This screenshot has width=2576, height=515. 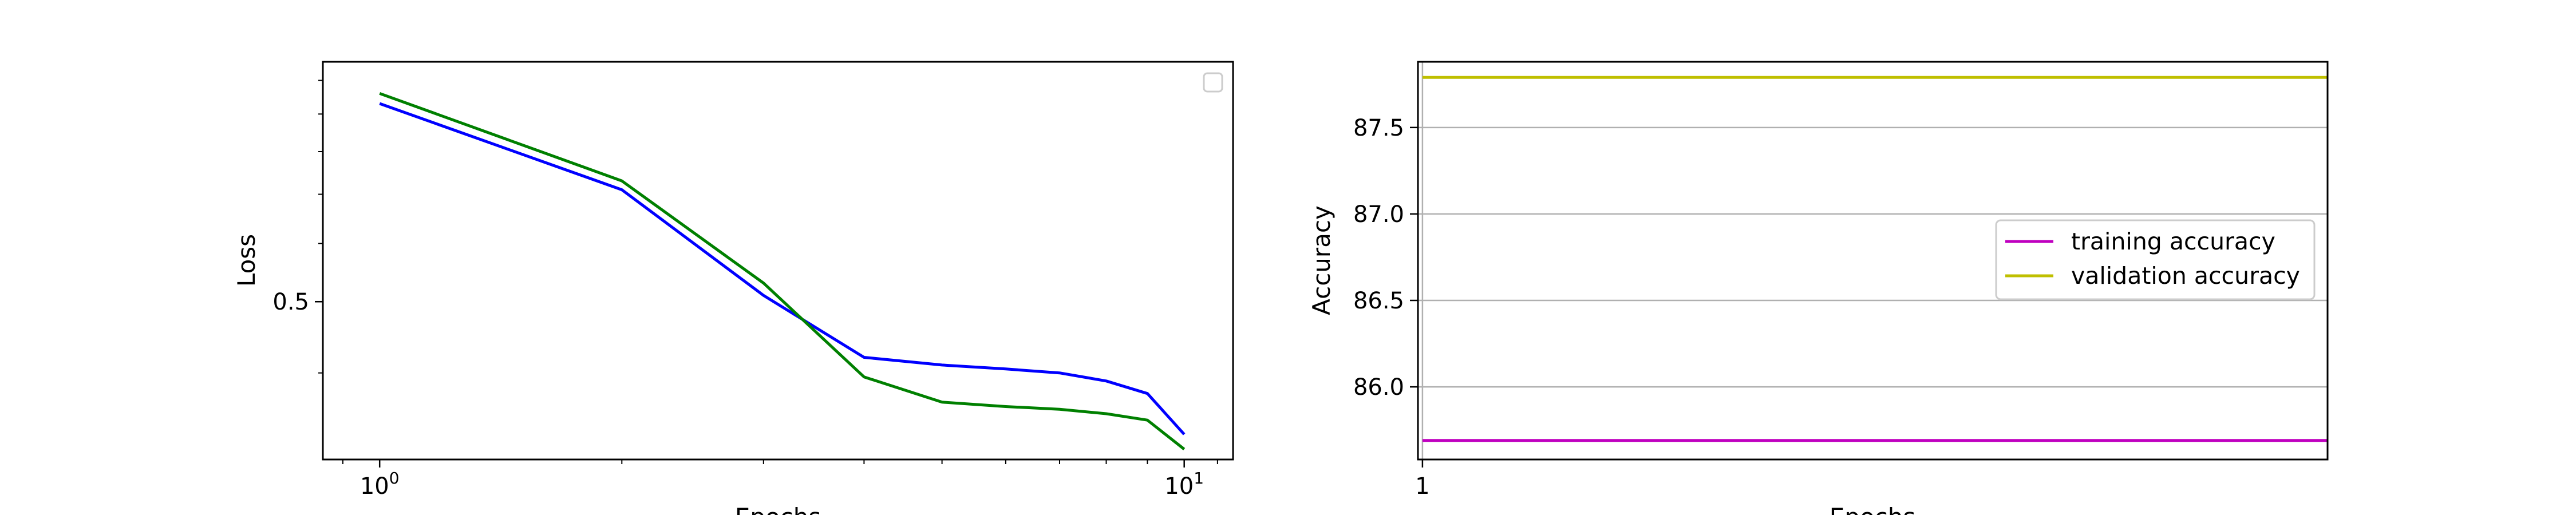 I want to click on loss-x-tick-label-1: 10¹, so click(x=1184, y=484).